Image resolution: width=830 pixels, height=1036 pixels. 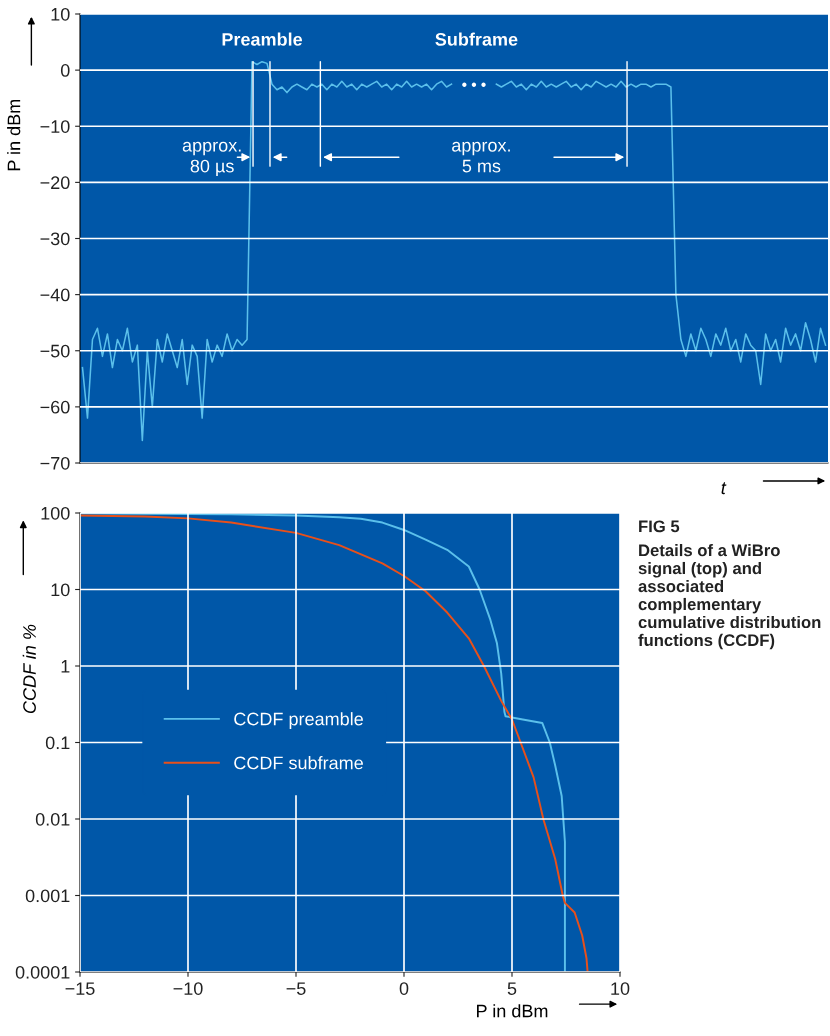 I want to click on y-tick-label: 0, so click(x=65, y=70).